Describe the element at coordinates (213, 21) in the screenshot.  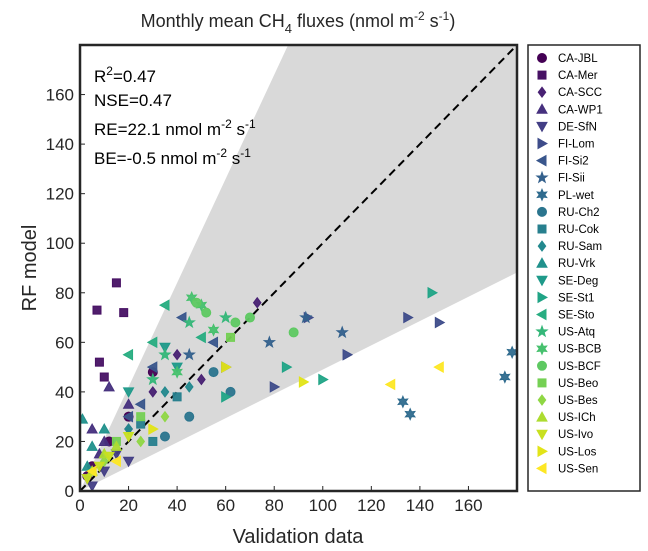
I see `title-part: Monthly mean CH` at that location.